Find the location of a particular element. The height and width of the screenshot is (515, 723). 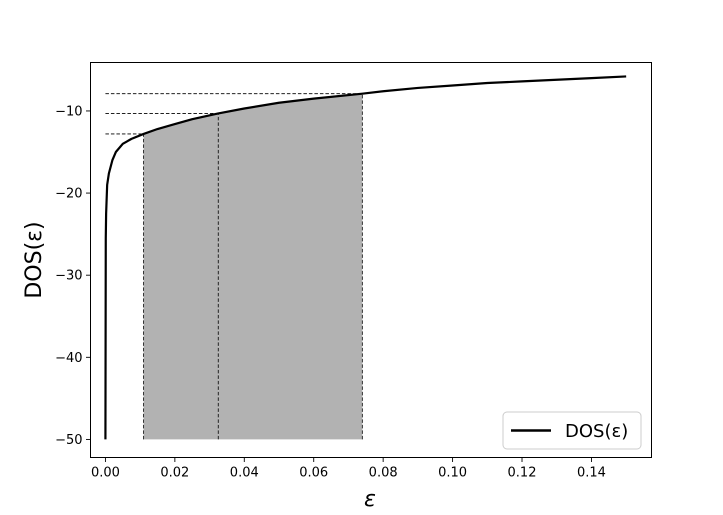

legend-label: DOS(ε) is located at coordinates (596, 431).